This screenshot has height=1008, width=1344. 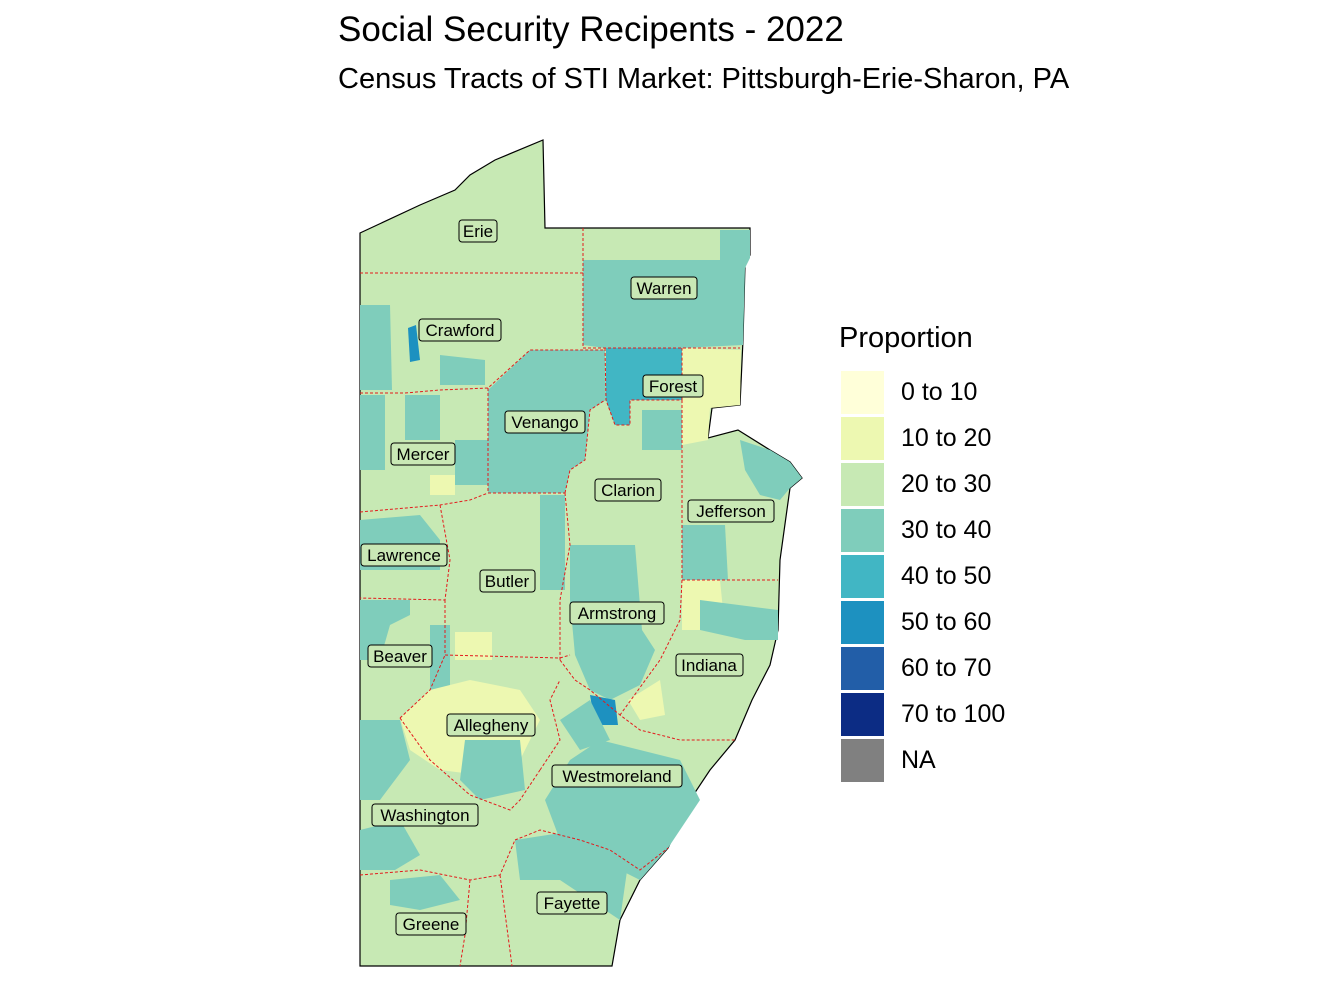 I want to click on county-label-indiana: Indiana, so click(x=709, y=665).